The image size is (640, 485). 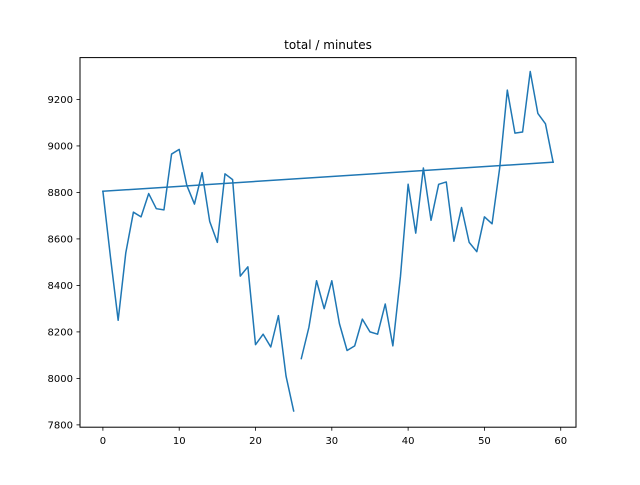 What do you see at coordinates (103, 441) in the screenshot?
I see `x-tick-label: 0` at bounding box center [103, 441].